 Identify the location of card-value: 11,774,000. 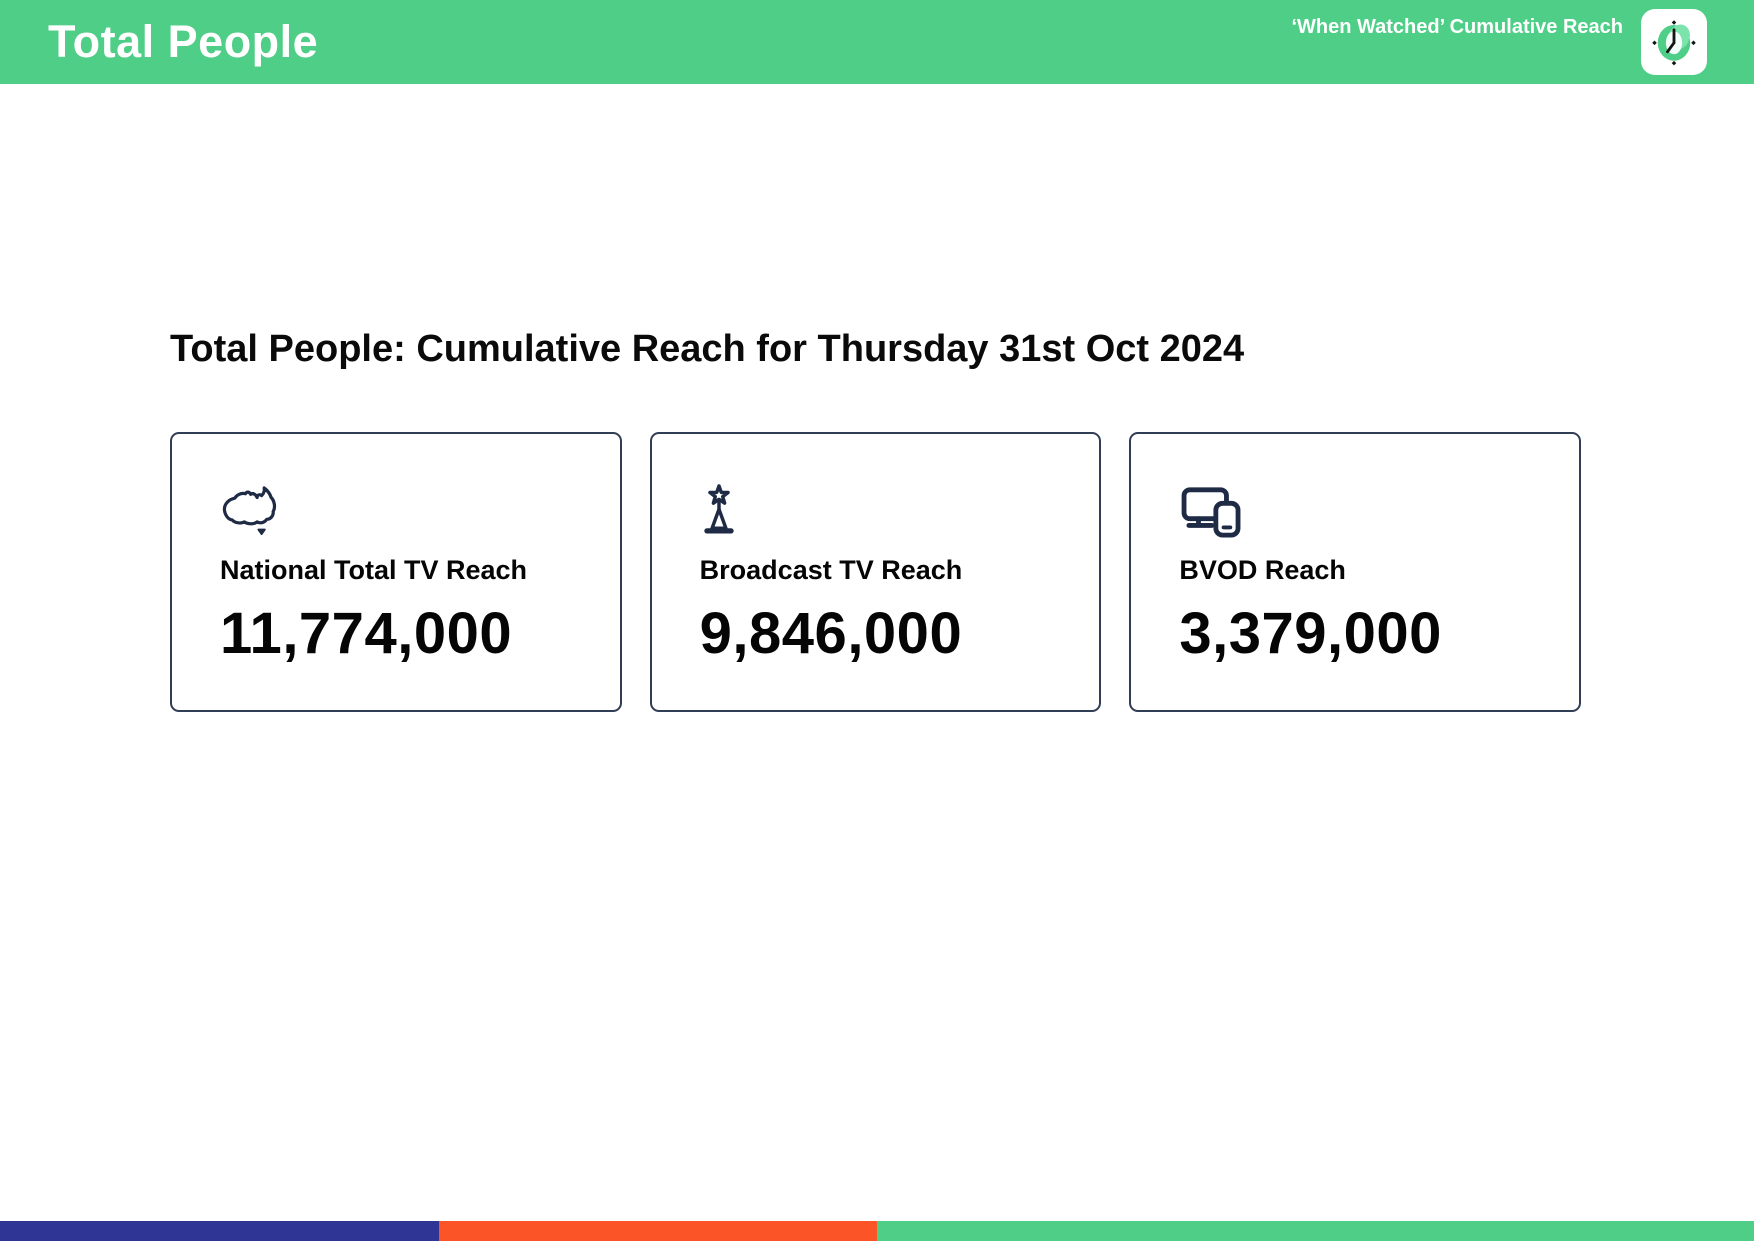
(366, 634).